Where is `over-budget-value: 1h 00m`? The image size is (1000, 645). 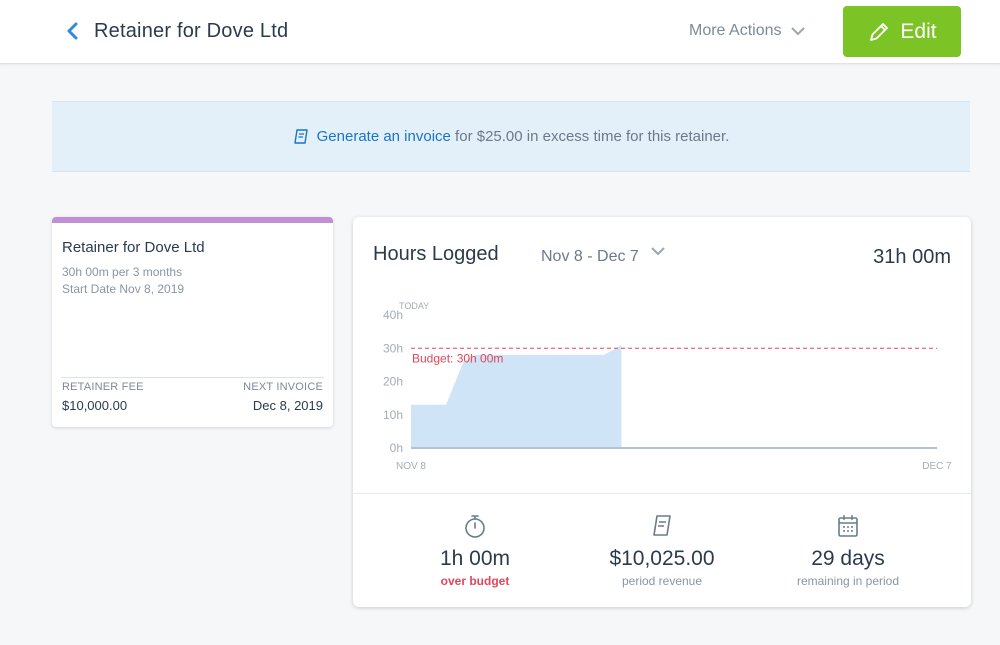
over-budget-value: 1h 00m is located at coordinates (475, 558).